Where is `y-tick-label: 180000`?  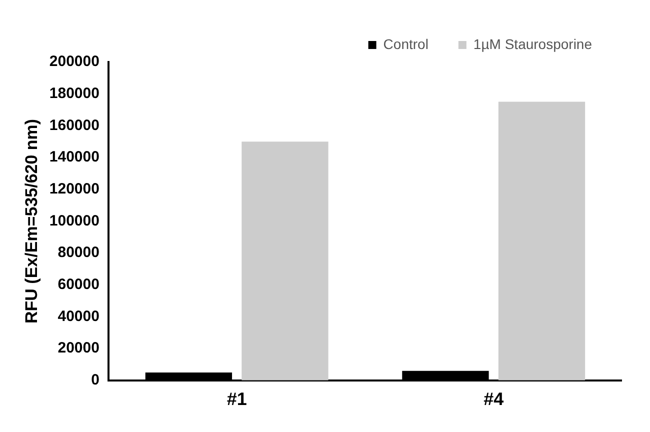 y-tick-label: 180000 is located at coordinates (74, 93).